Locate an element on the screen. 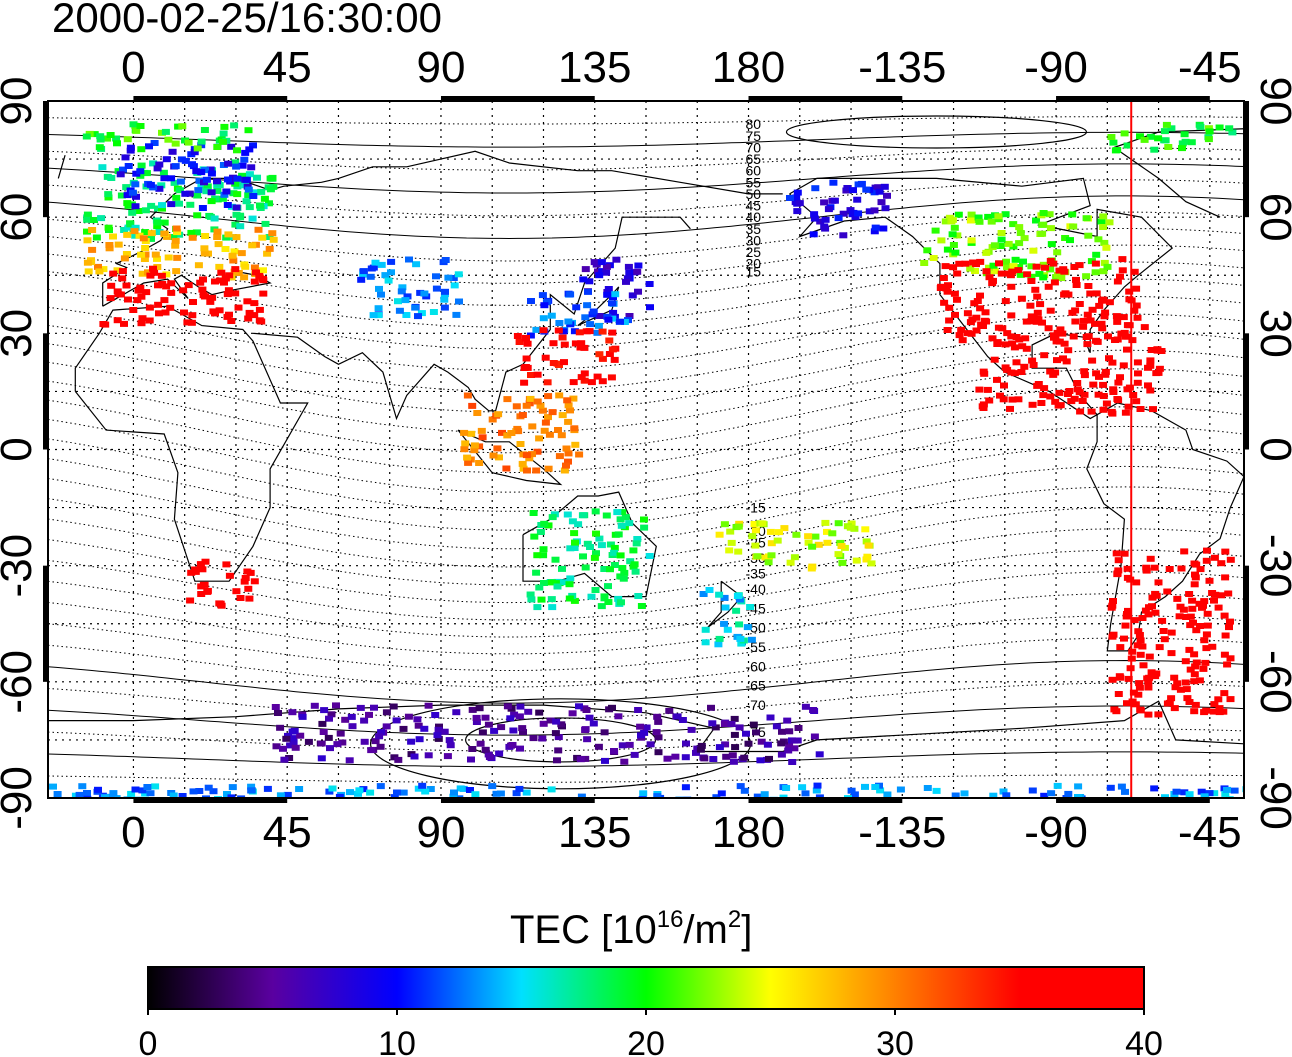  y-tick-label-right: 30 is located at coordinates (1271, 333).